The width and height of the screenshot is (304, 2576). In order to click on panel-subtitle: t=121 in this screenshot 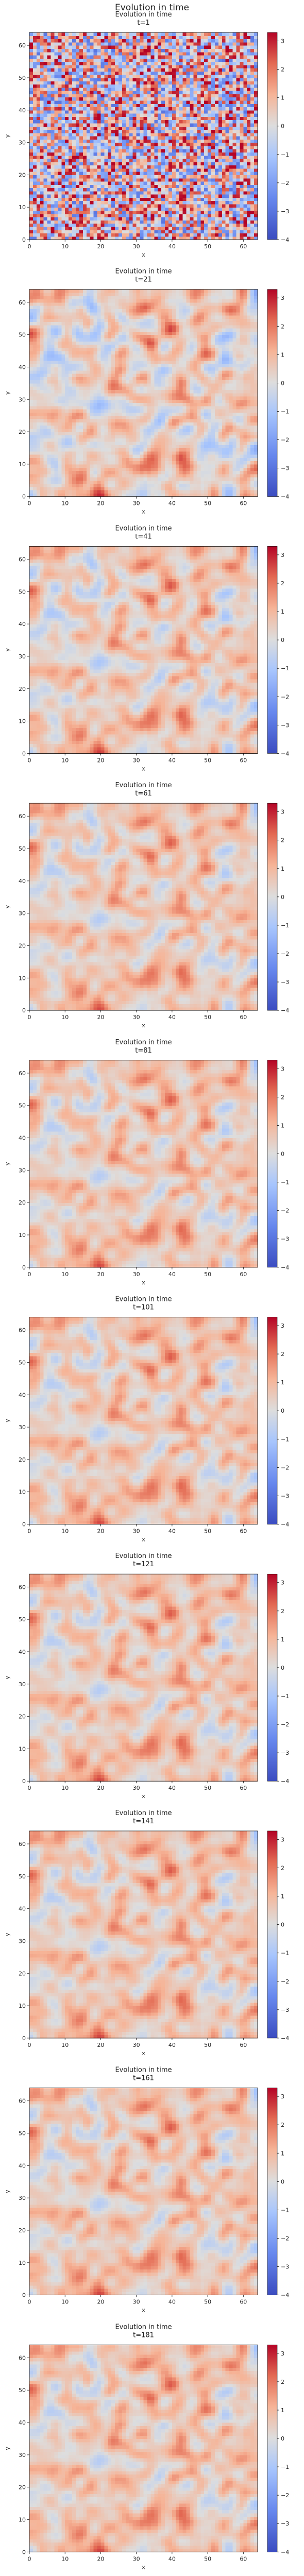, I will do `click(143, 1564)`.